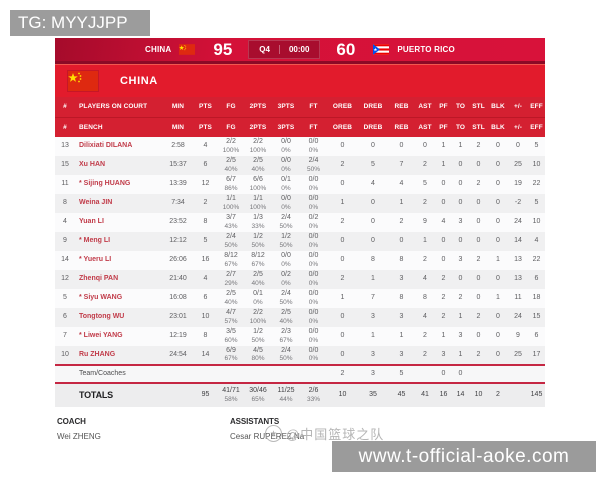 The image size is (600, 480). What do you see at coordinates (342, 203) in the screenshot?
I see `cell-value: 1` at bounding box center [342, 203].